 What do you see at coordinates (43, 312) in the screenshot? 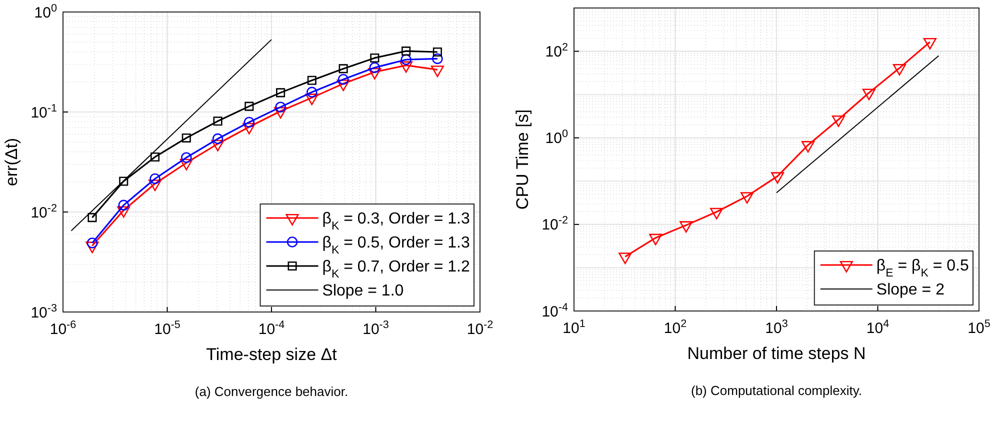
I see `y-tick-label: 10$^{-3}$` at bounding box center [43, 312].